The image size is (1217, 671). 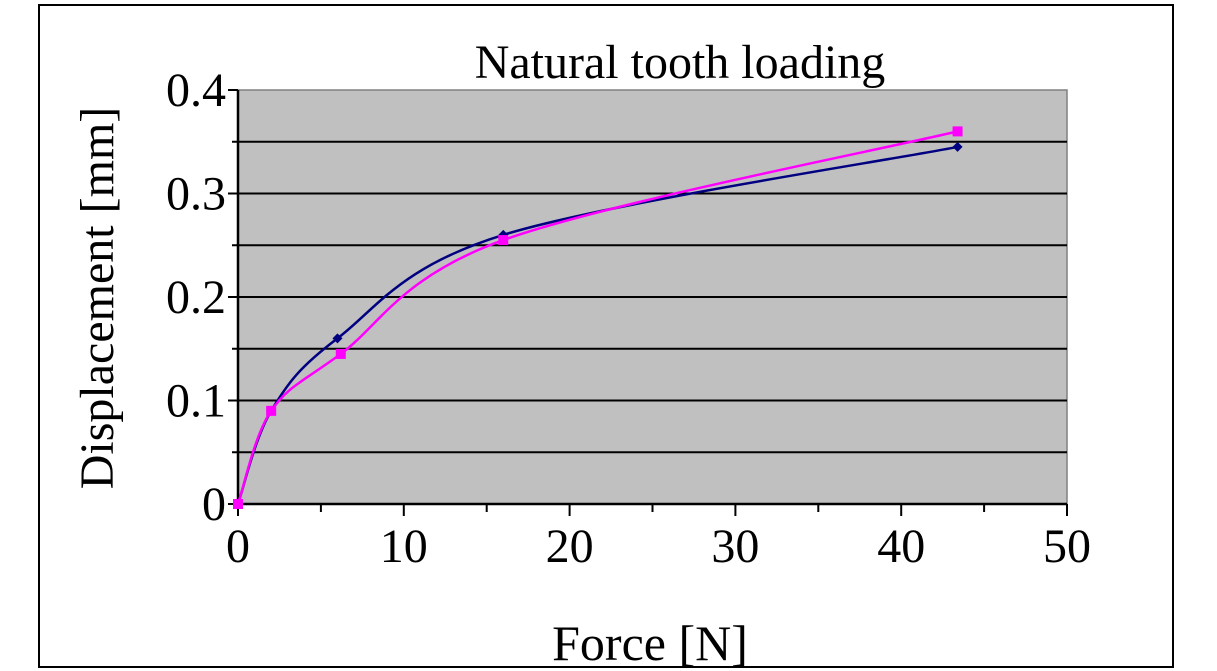 What do you see at coordinates (97, 298) in the screenshot?
I see `y-axis-title: Displacement [mm]` at bounding box center [97, 298].